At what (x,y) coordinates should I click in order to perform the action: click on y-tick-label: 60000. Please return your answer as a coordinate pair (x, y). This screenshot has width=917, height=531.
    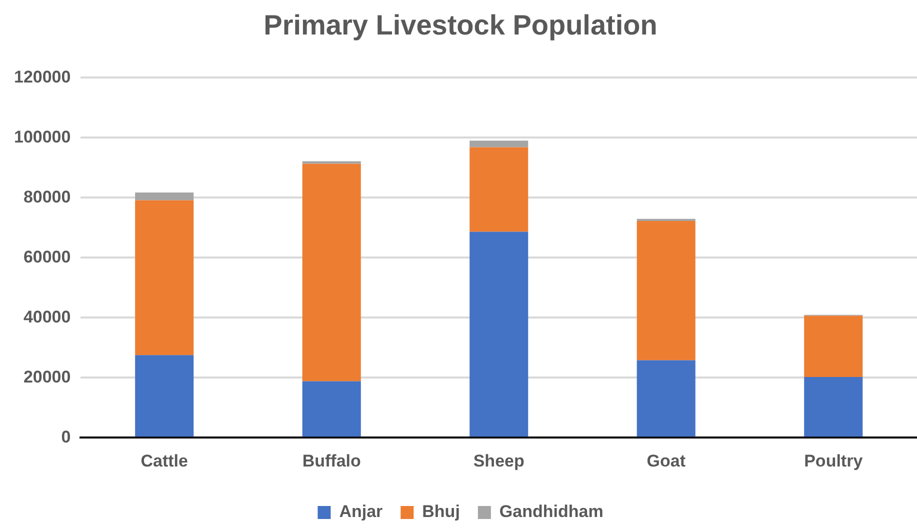
    Looking at the image, I should click on (47, 256).